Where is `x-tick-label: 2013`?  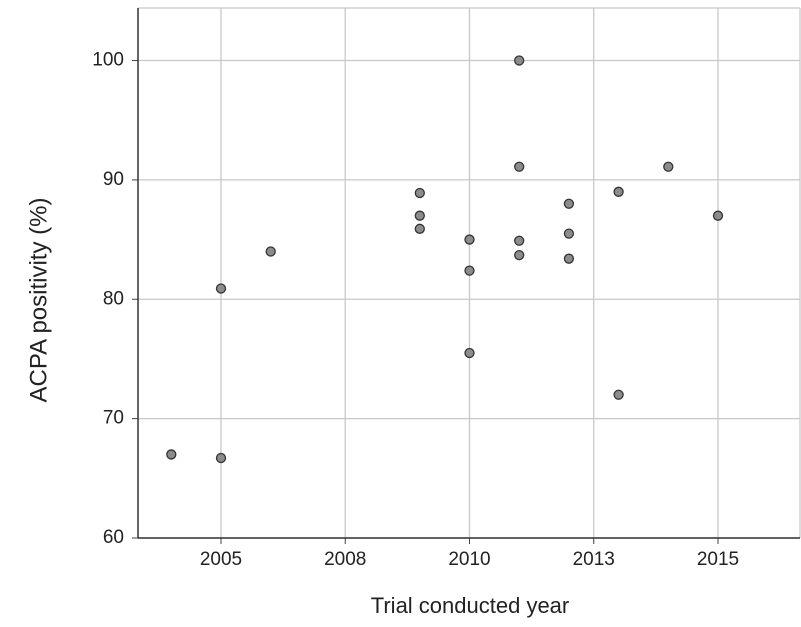 x-tick-label: 2013 is located at coordinates (594, 559).